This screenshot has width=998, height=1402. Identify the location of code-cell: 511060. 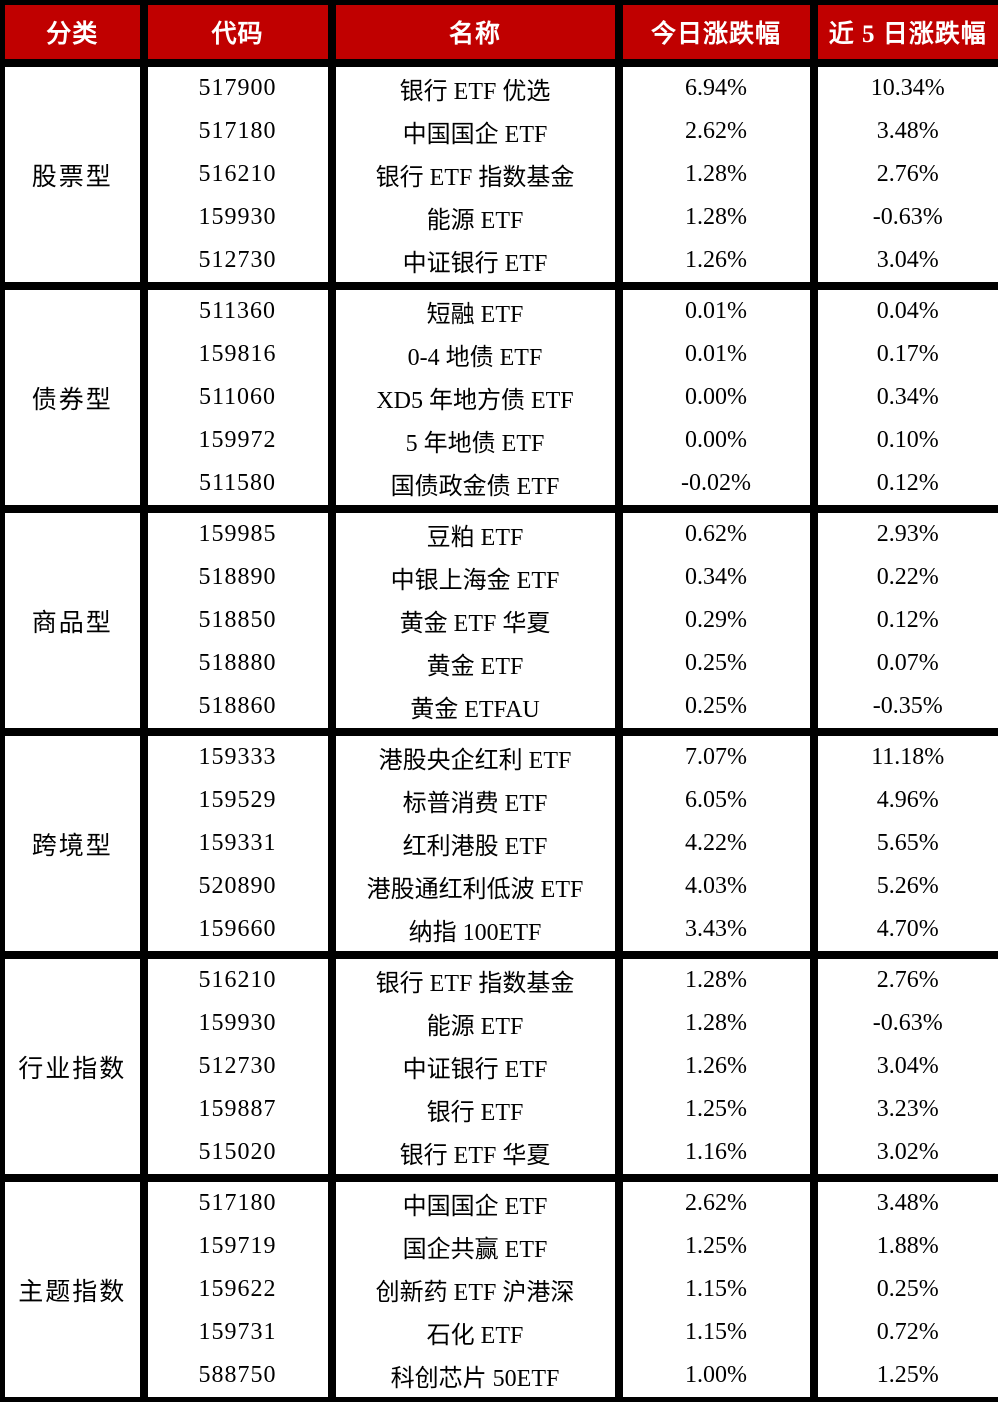
(238, 397).